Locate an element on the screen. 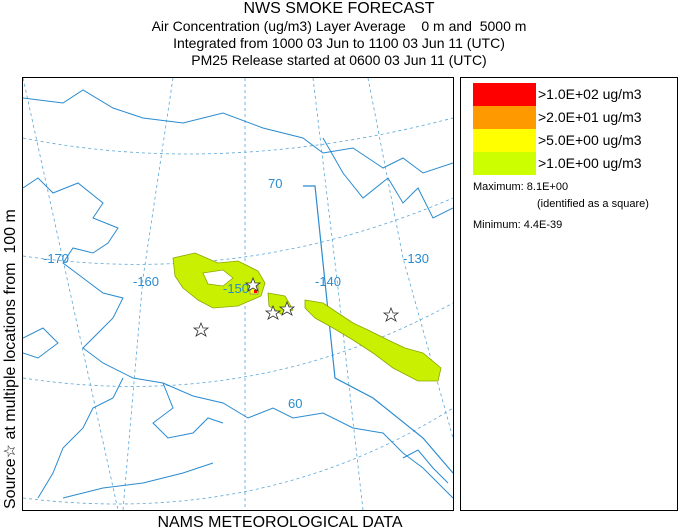  lon-label-130: -130 is located at coordinates (416, 258).